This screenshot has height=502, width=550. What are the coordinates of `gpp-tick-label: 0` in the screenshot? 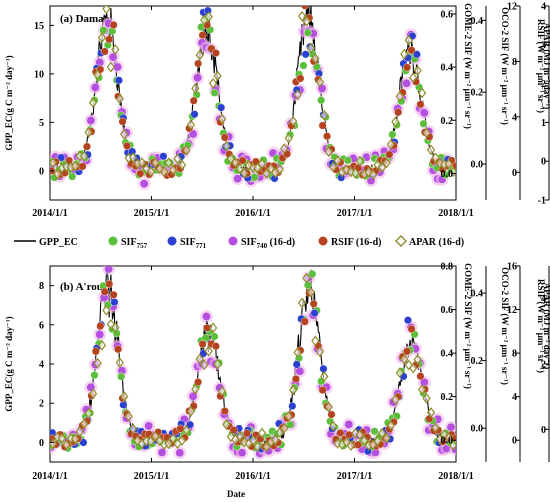 It's located at (41, 171).